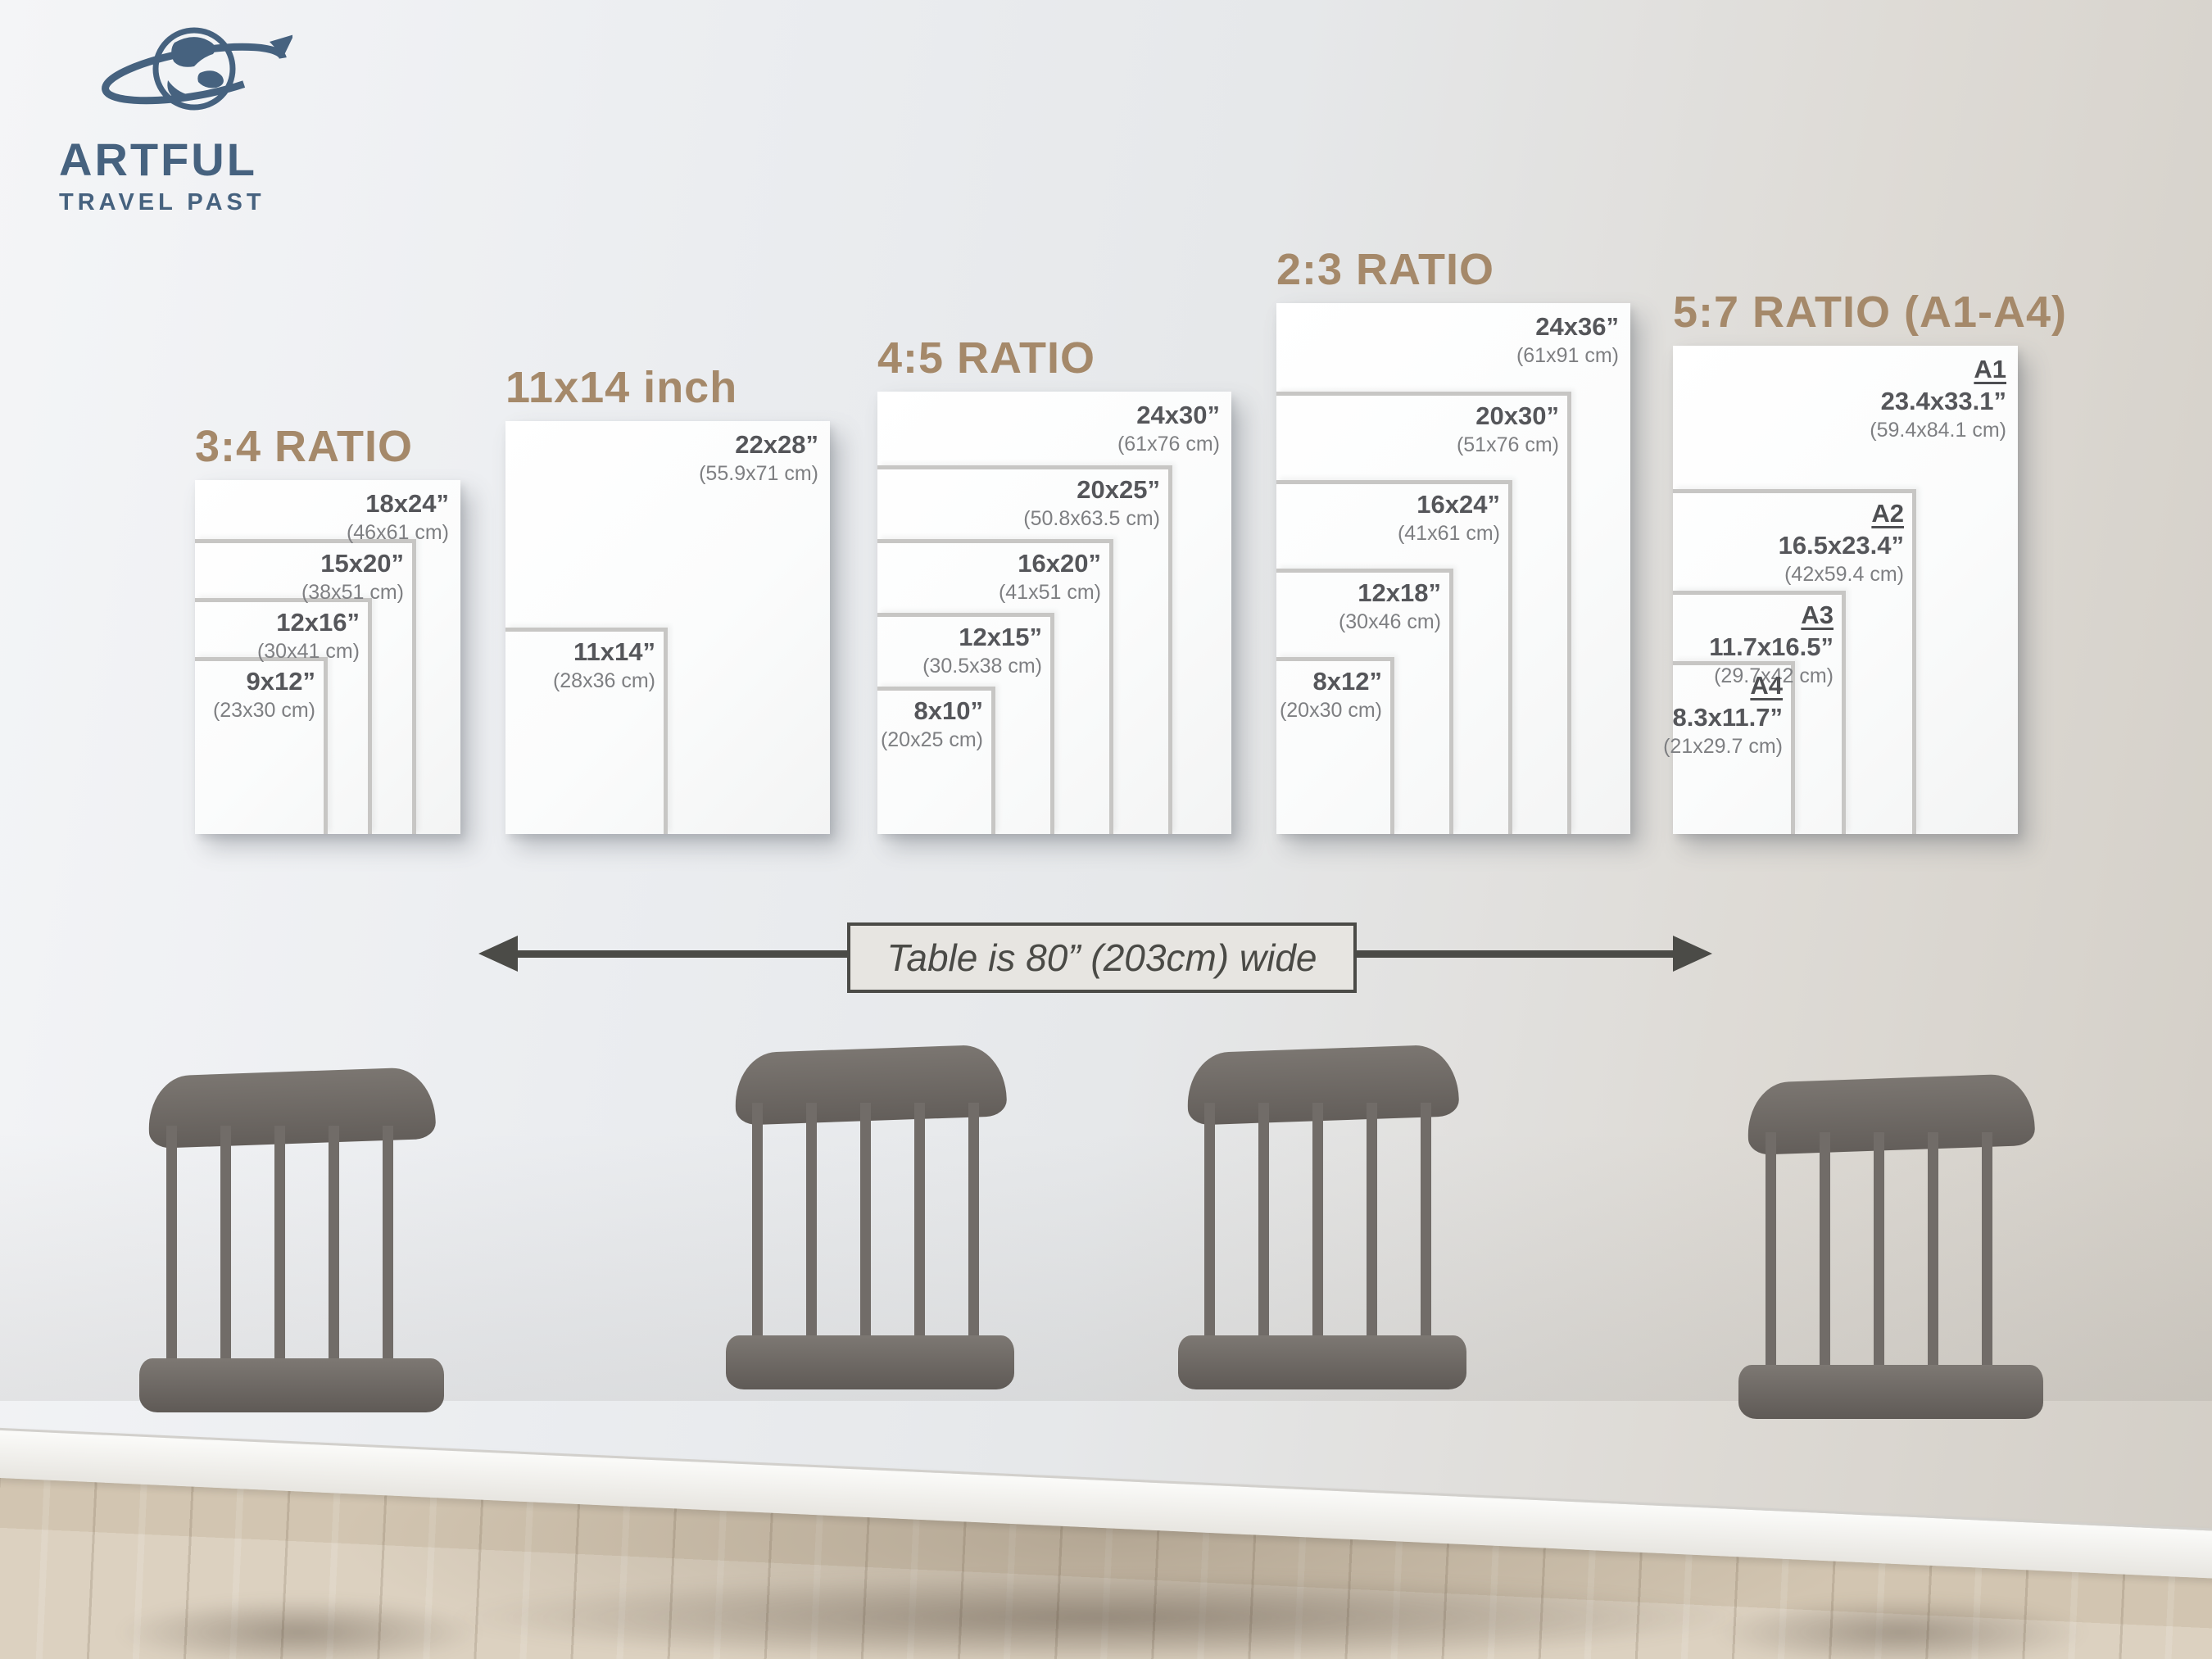 The height and width of the screenshot is (1659, 2212). Describe the element at coordinates (603, 664) in the screenshot. I see `size-label-11x14: 11x14” (28x36 cm)` at that location.